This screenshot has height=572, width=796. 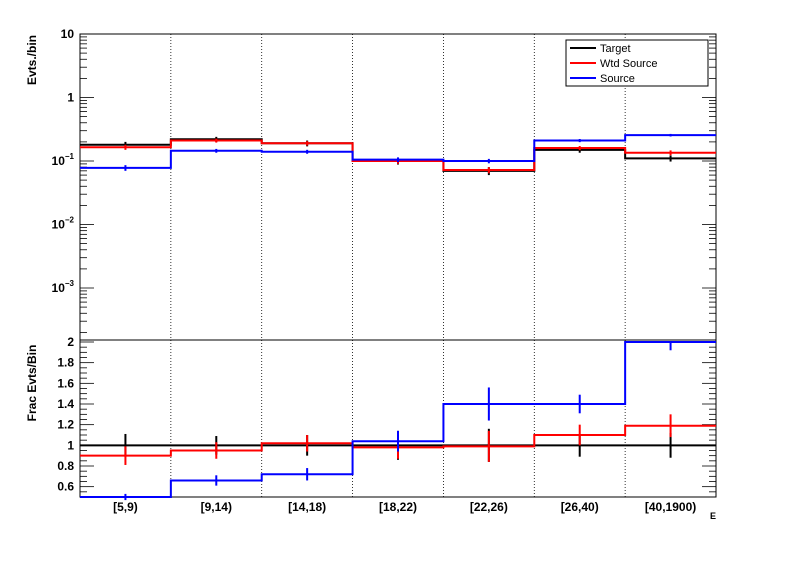 I want to click on top-y-tick-label: 10, so click(x=68, y=34).